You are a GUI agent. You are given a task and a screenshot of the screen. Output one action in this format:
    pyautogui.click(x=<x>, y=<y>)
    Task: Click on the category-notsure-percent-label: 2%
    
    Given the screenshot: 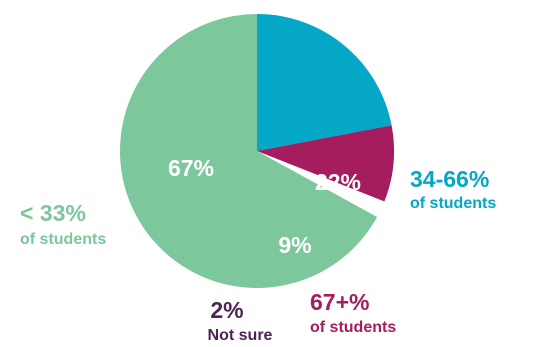 What is the action you would take?
    pyautogui.click(x=226, y=310)
    